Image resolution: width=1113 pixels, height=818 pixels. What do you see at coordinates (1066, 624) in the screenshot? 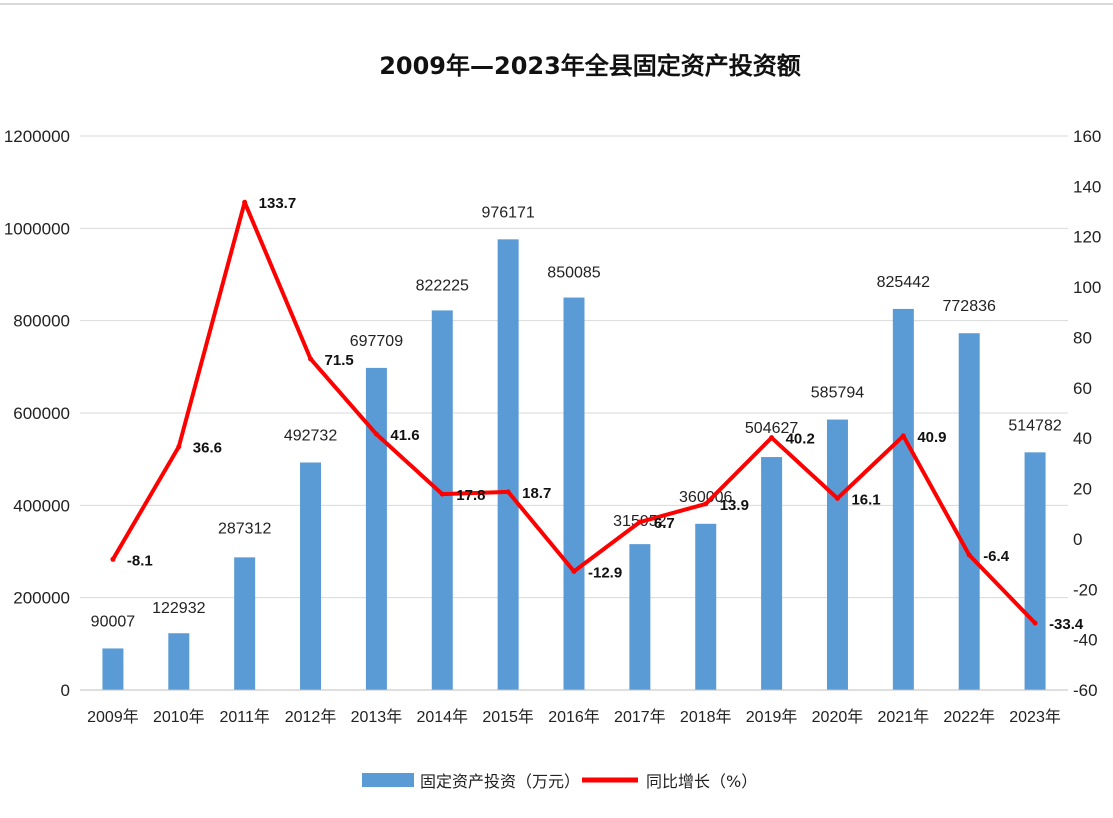
I see `growth-value-label: -33.4` at bounding box center [1066, 624].